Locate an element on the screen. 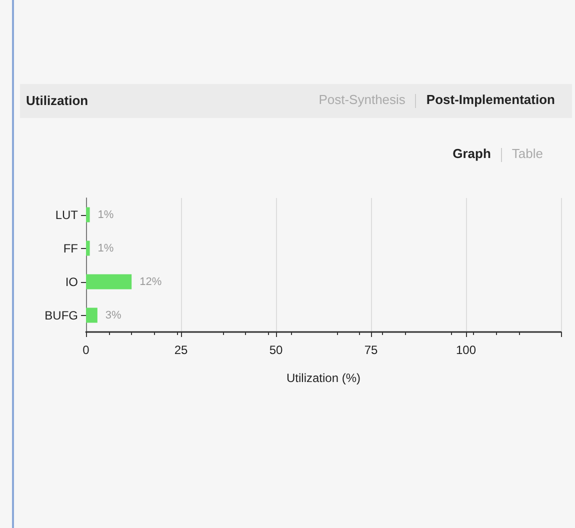 This screenshot has height=528, width=575. x-tick-label: 75 is located at coordinates (371, 350).